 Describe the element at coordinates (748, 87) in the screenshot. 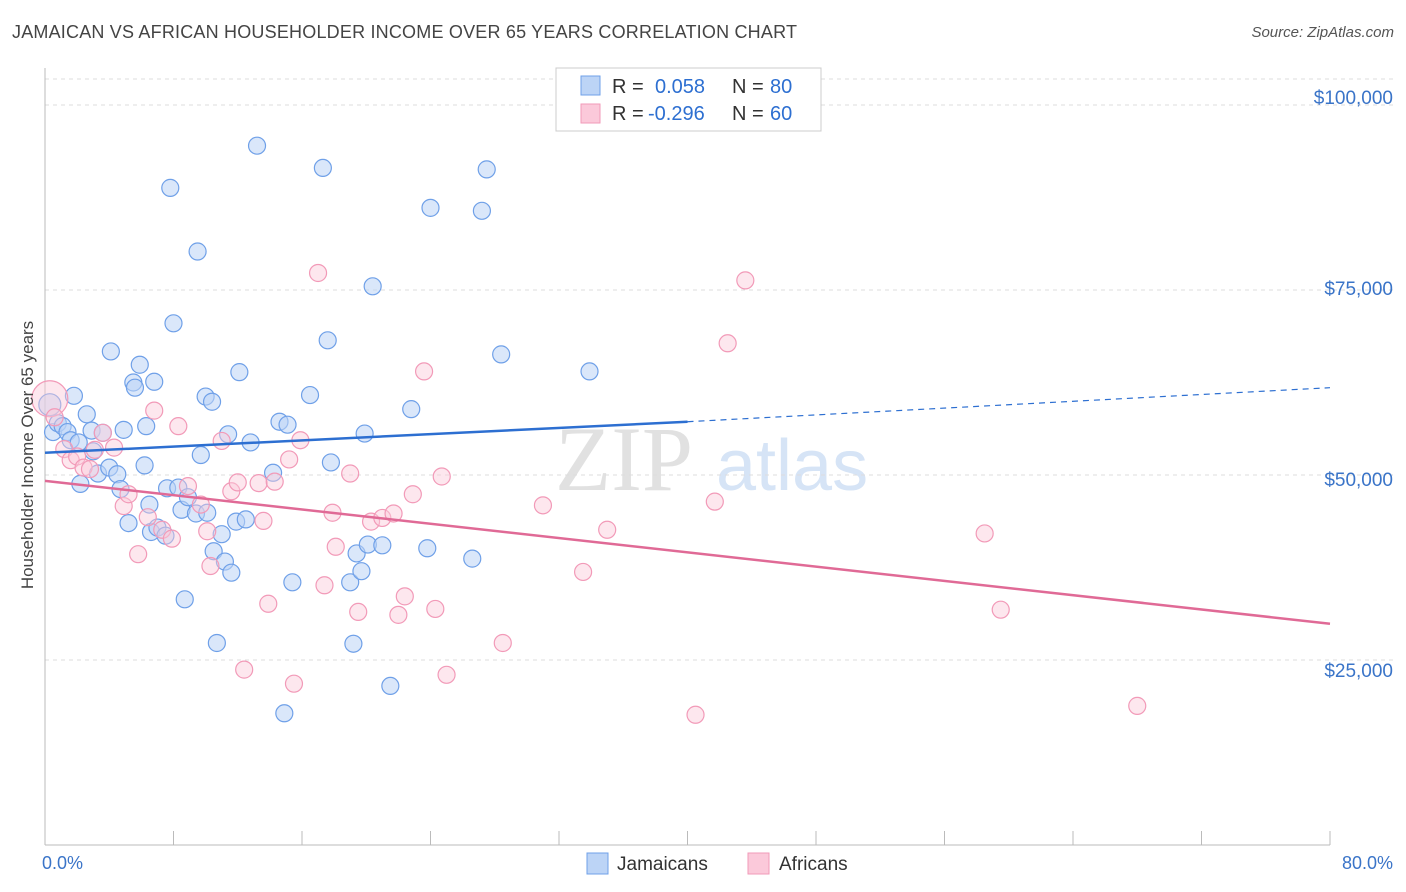

I see `legend-n-label-jamaicans: N =` at that location.